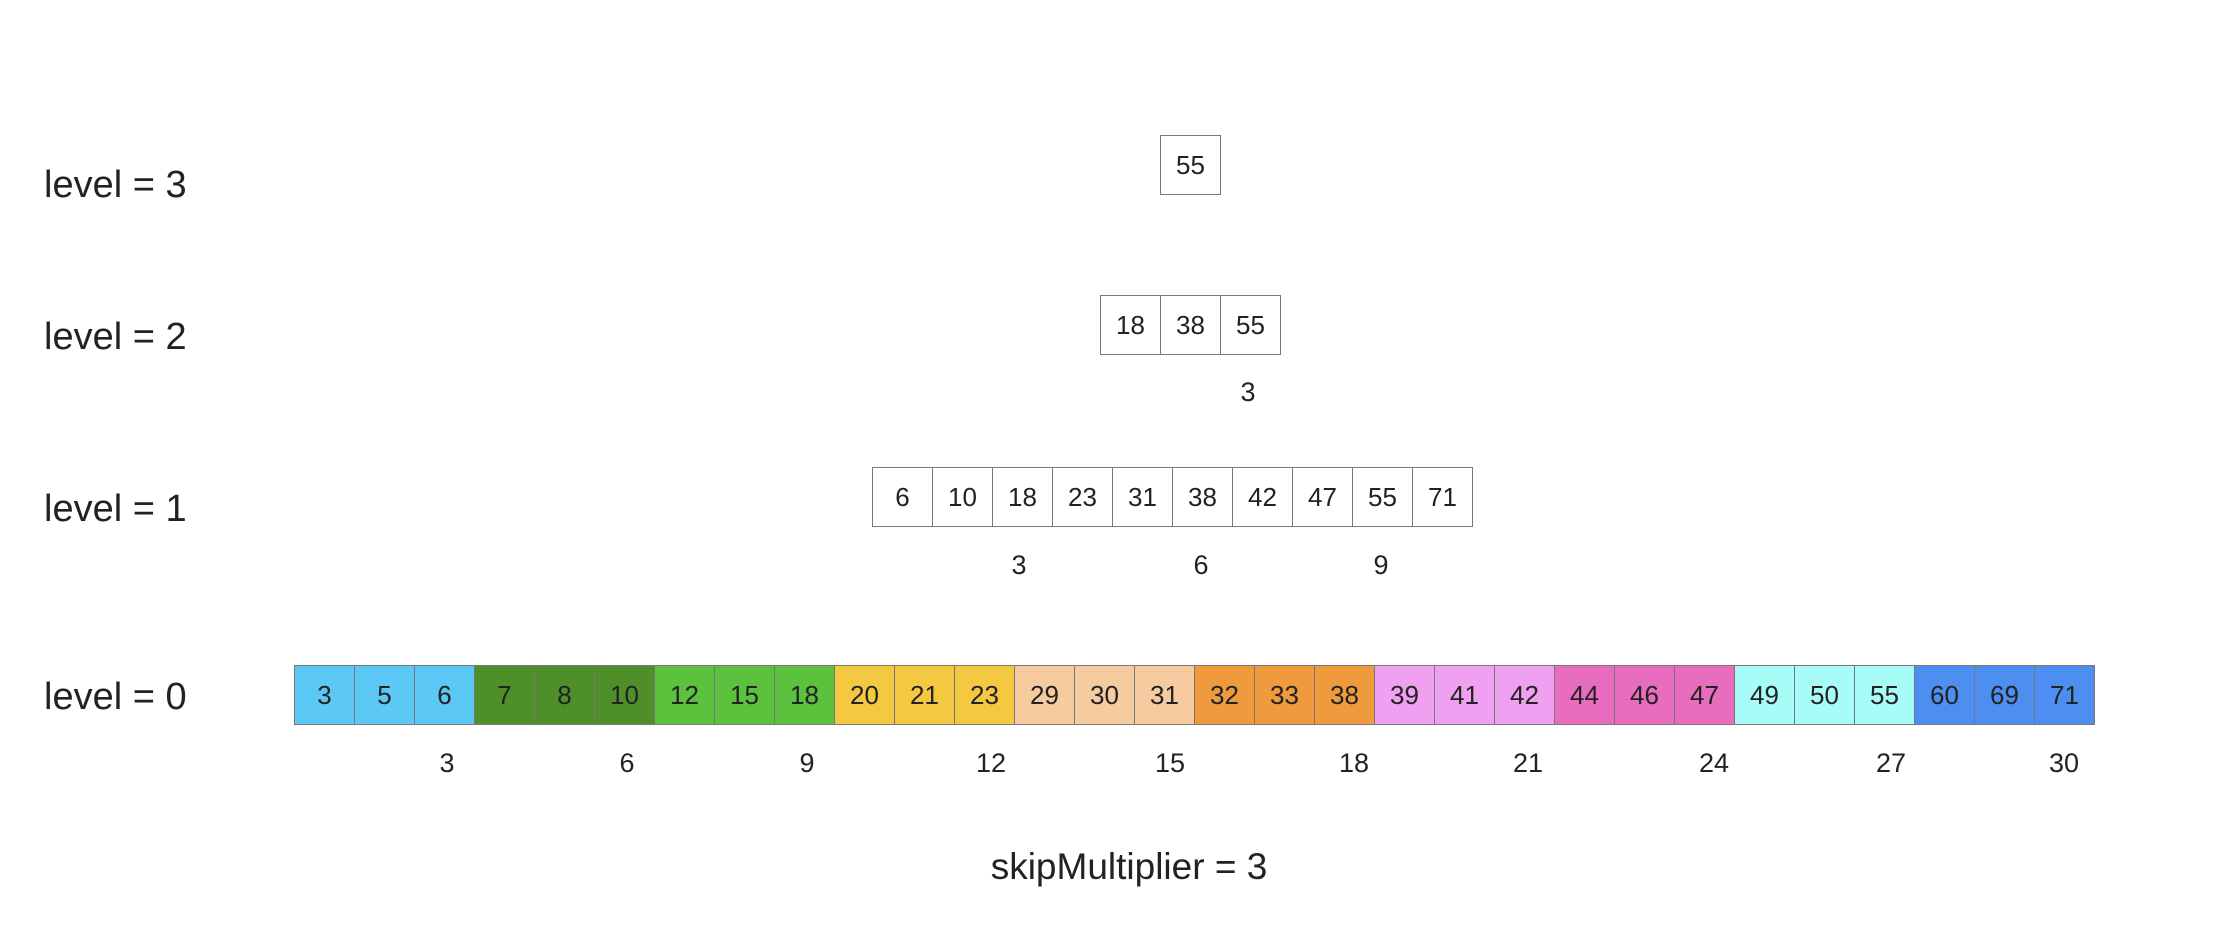 The width and height of the screenshot is (2240, 934). What do you see at coordinates (1322, 497) in the screenshot?
I see `level-1-cell: 47` at bounding box center [1322, 497].